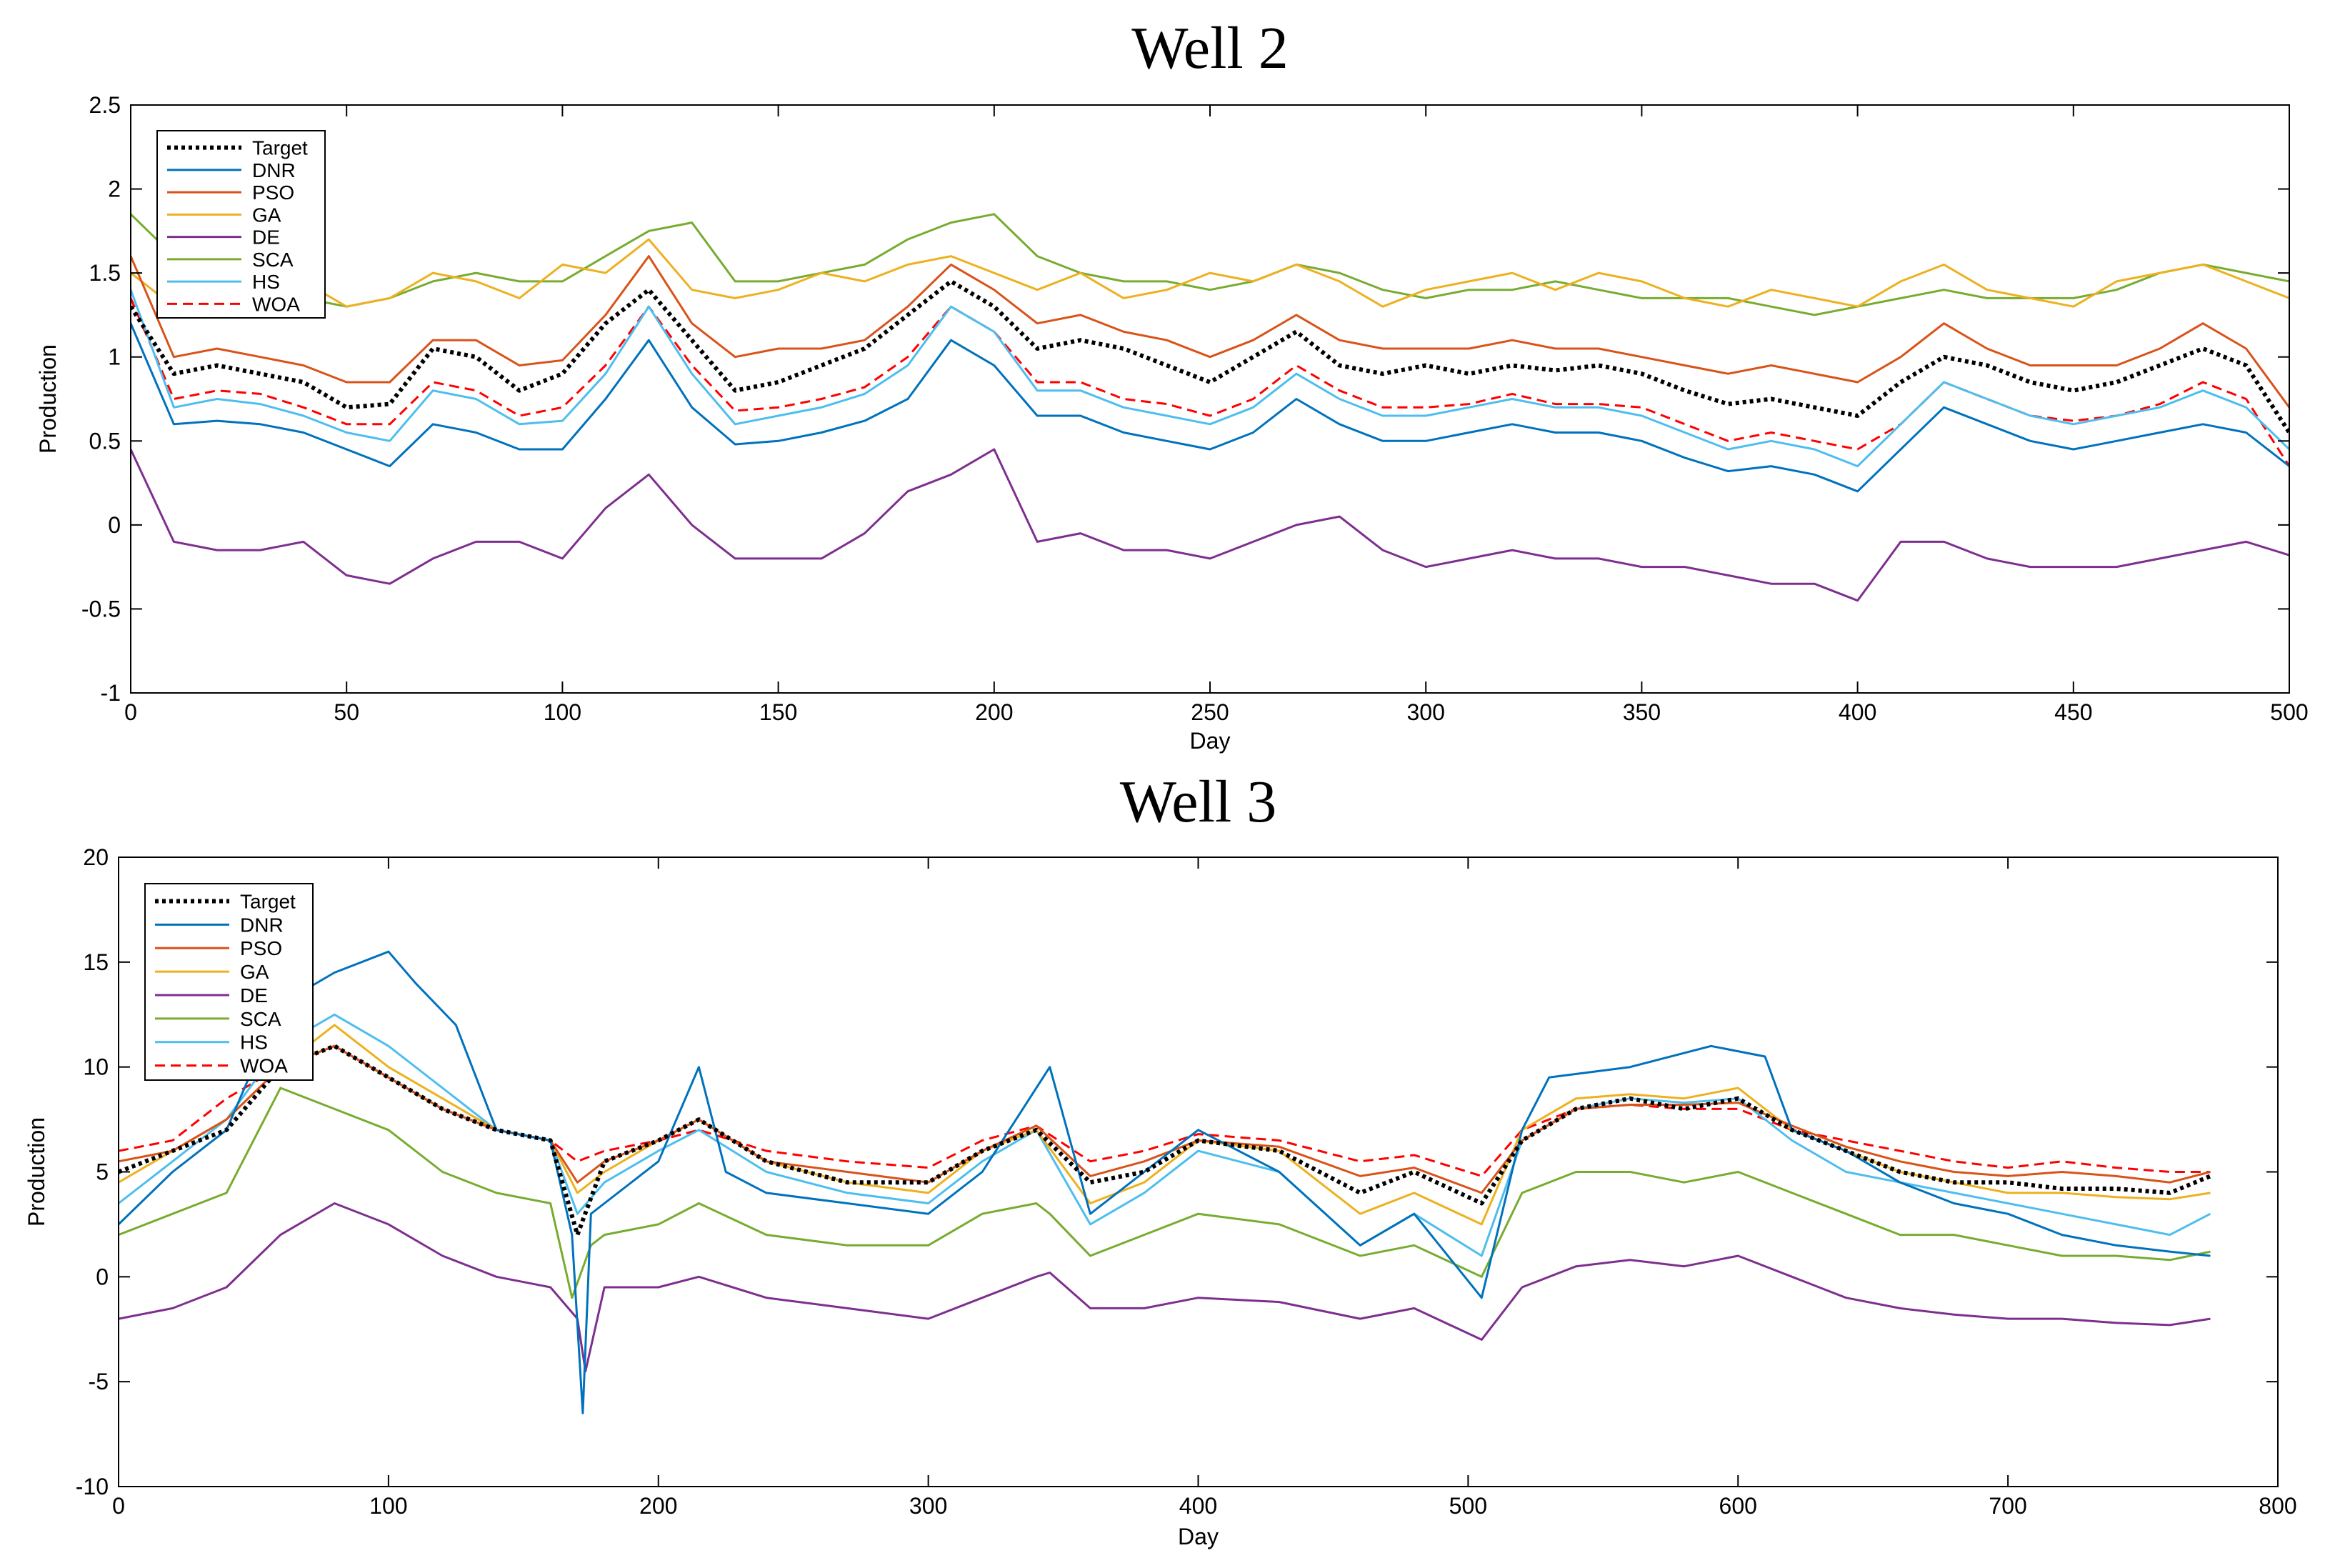 This screenshot has height=1568, width=2335. Describe the element at coordinates (2277, 1506) in the screenshot. I see `x-tick-label: 800` at that location.